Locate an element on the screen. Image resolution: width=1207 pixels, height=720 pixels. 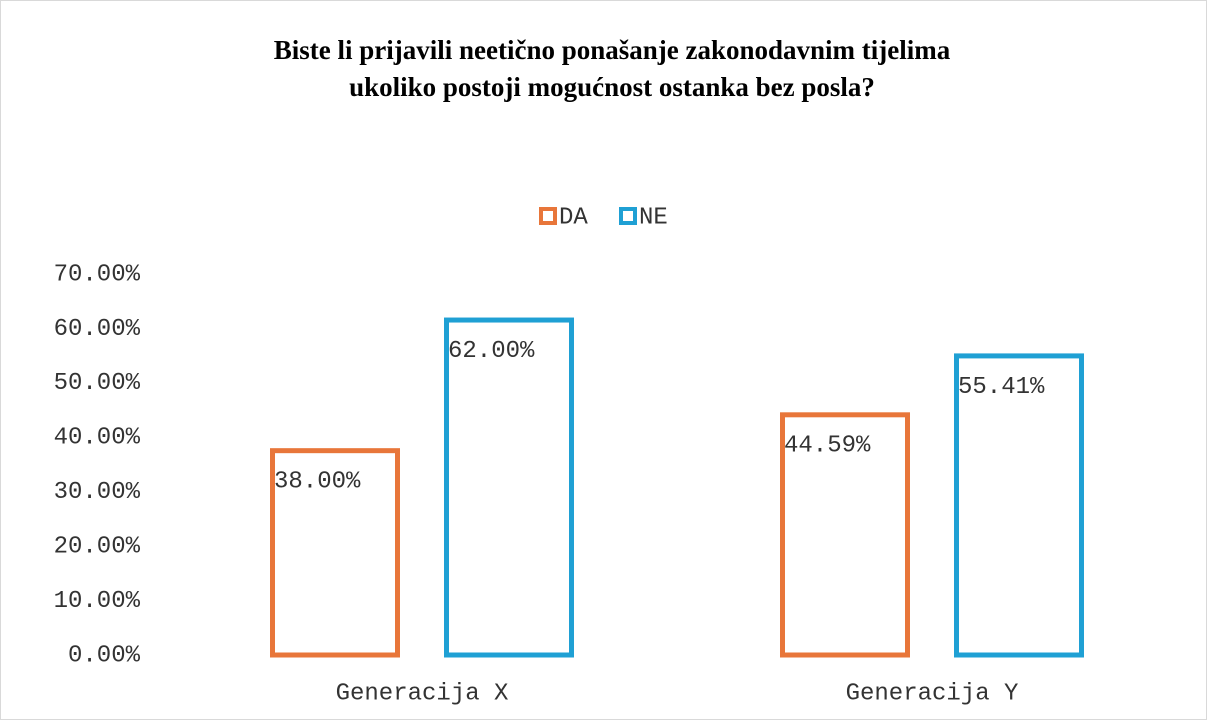
y-tick-label: 50.00% is located at coordinates (97, 383).